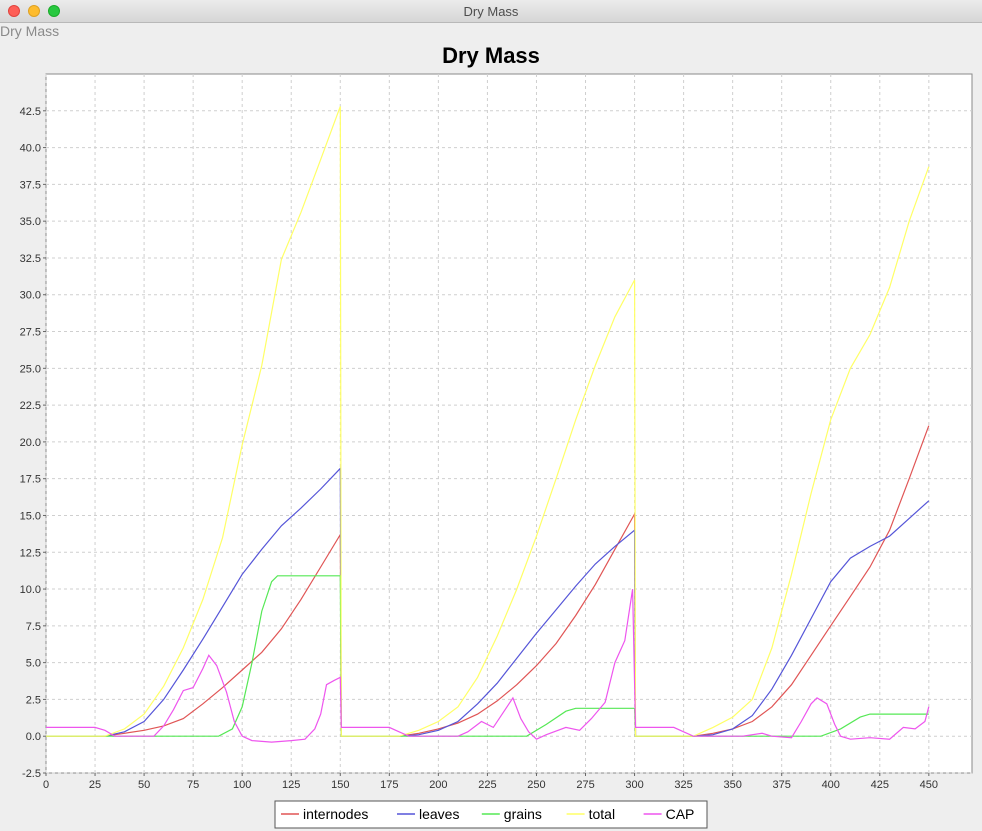 The width and height of the screenshot is (982, 831). I want to click on y-tick-label: 0.0, so click(33, 737).